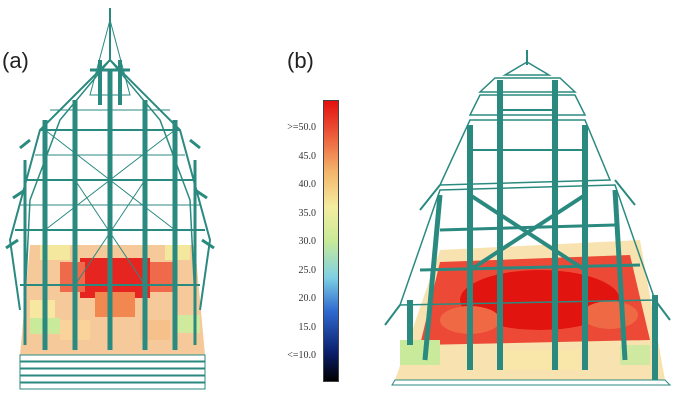 The image size is (685, 400). What do you see at coordinates (300, 60) in the screenshot?
I see `panel-b-label: (b)` at bounding box center [300, 60].